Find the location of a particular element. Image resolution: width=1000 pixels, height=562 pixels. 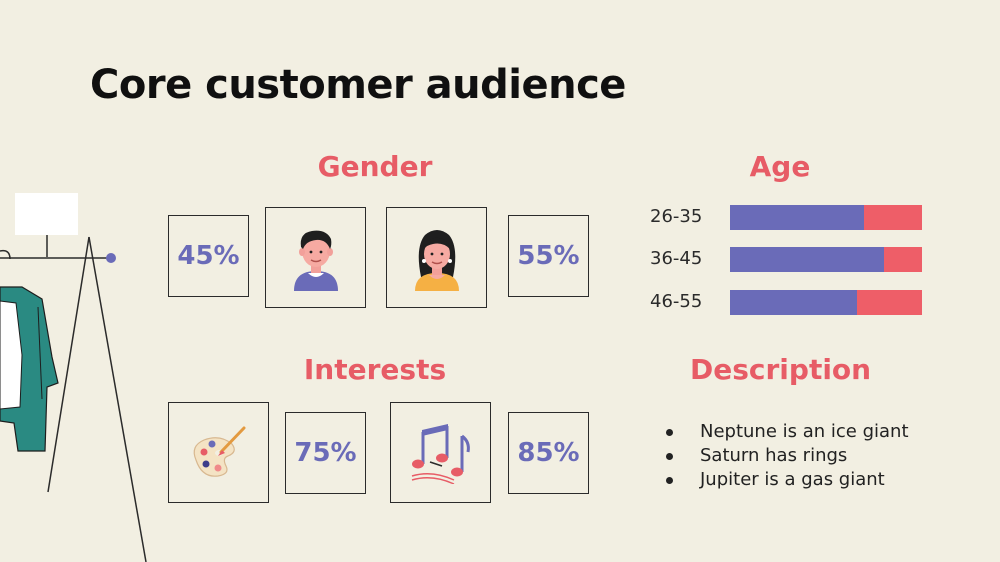

list-item: Neptune is an ice giant is located at coordinates (785, 432).